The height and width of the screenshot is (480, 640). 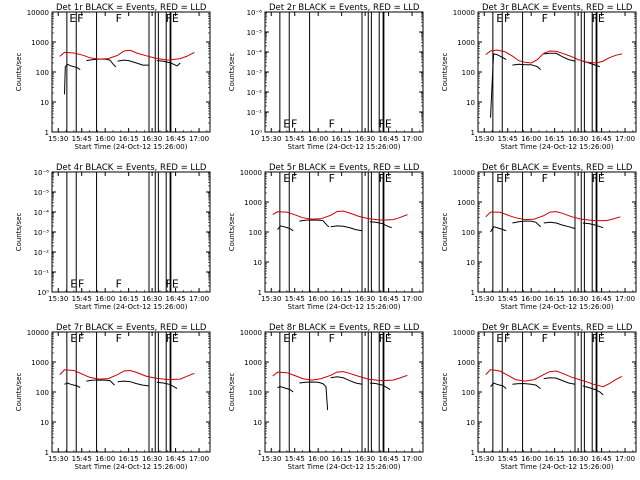 What do you see at coordinates (557, 328) in the screenshot?
I see `panel-title: Det 9r BLACK = Events, RED = LLD` at bounding box center [557, 328].